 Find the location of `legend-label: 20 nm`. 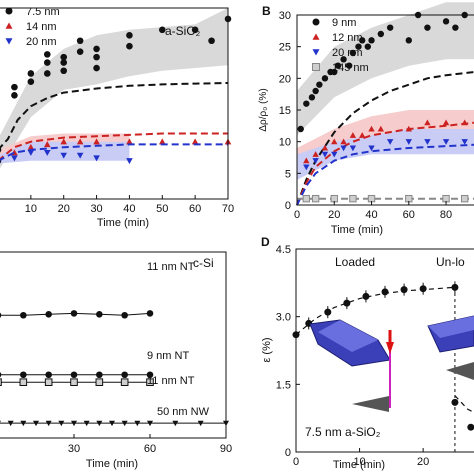

legend-label: 20 nm is located at coordinates (41, 42).